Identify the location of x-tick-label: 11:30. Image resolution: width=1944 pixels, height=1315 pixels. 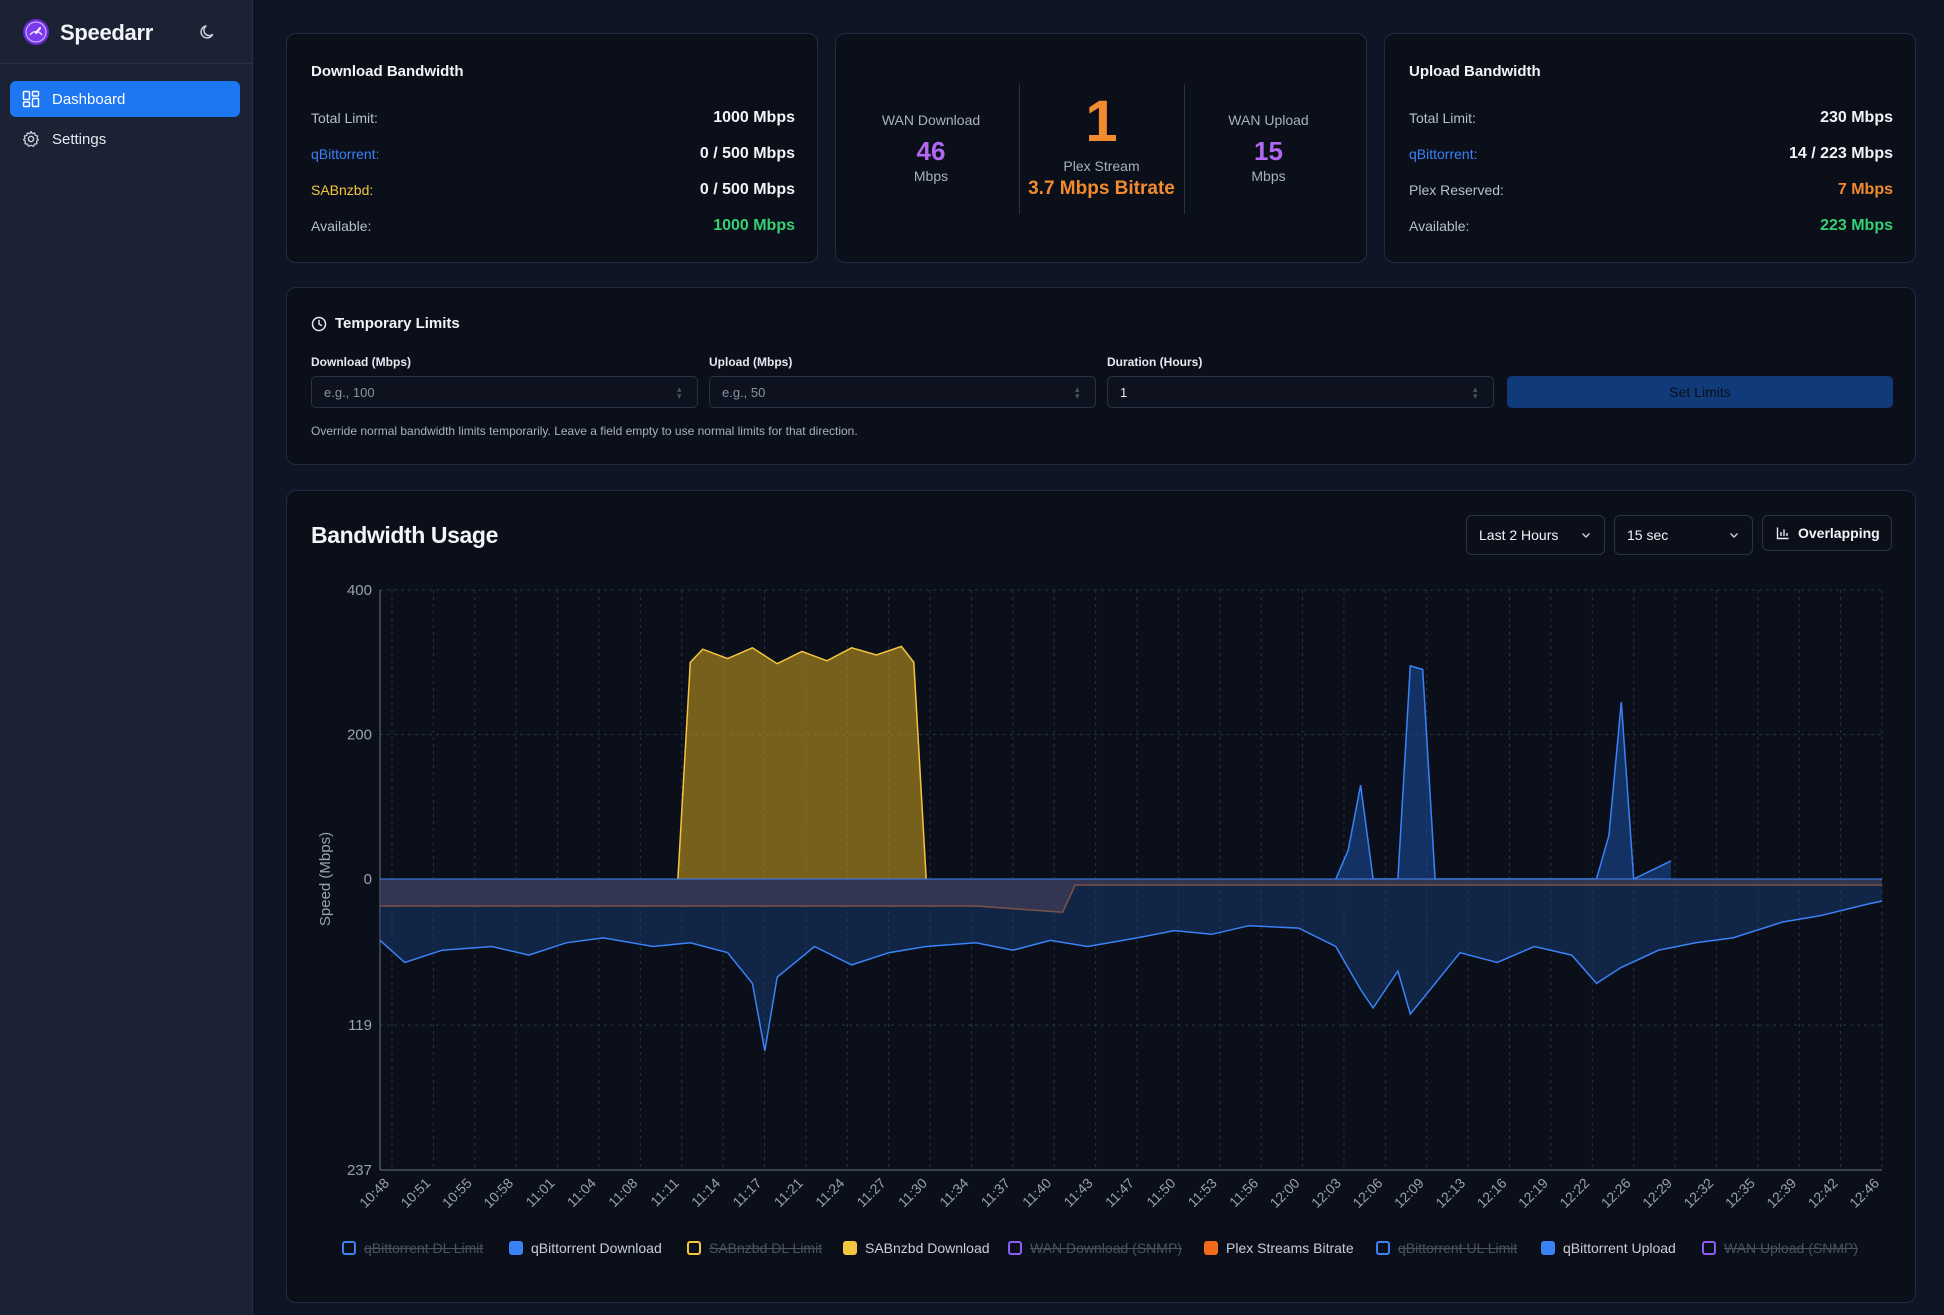
(913, 1193).